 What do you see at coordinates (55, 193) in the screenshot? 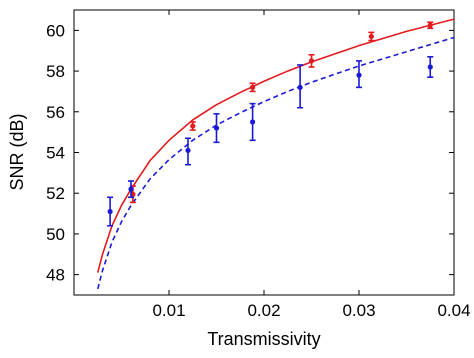
I see `y-tick-label: 52` at bounding box center [55, 193].